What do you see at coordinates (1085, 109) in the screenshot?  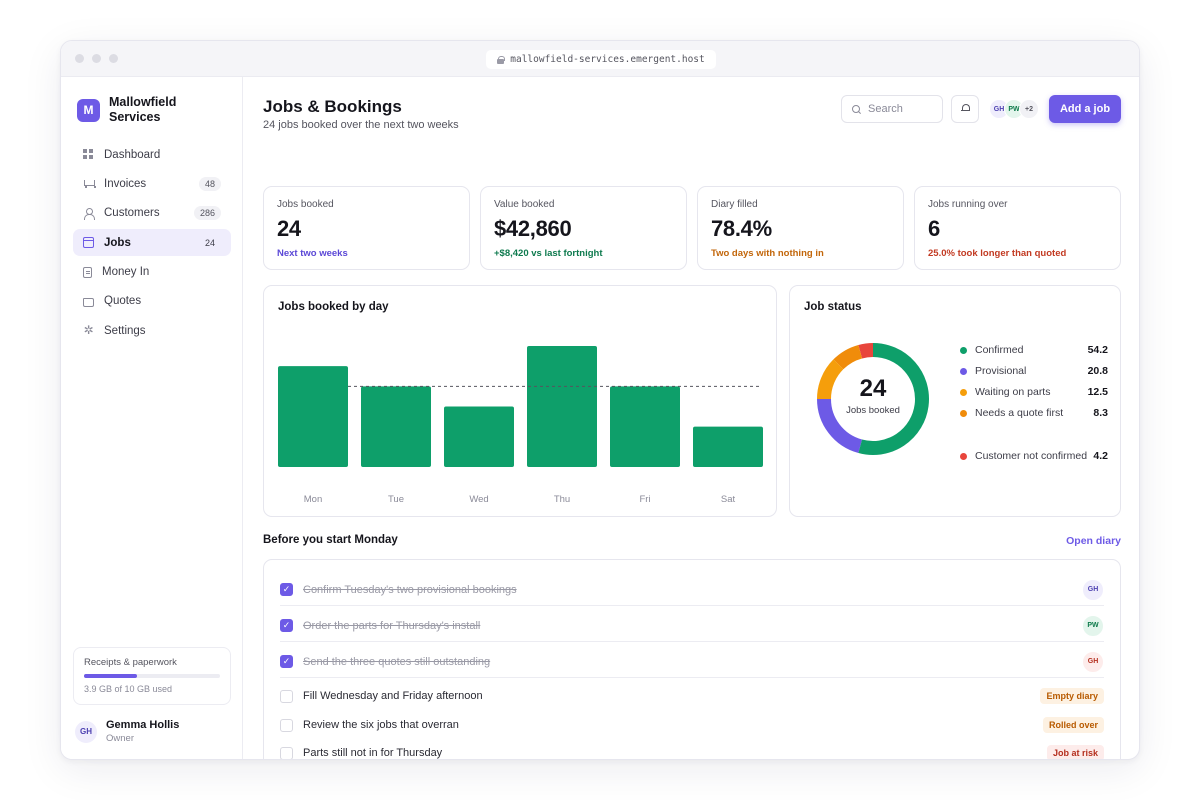 I see `add-job-button: Add a job` at bounding box center [1085, 109].